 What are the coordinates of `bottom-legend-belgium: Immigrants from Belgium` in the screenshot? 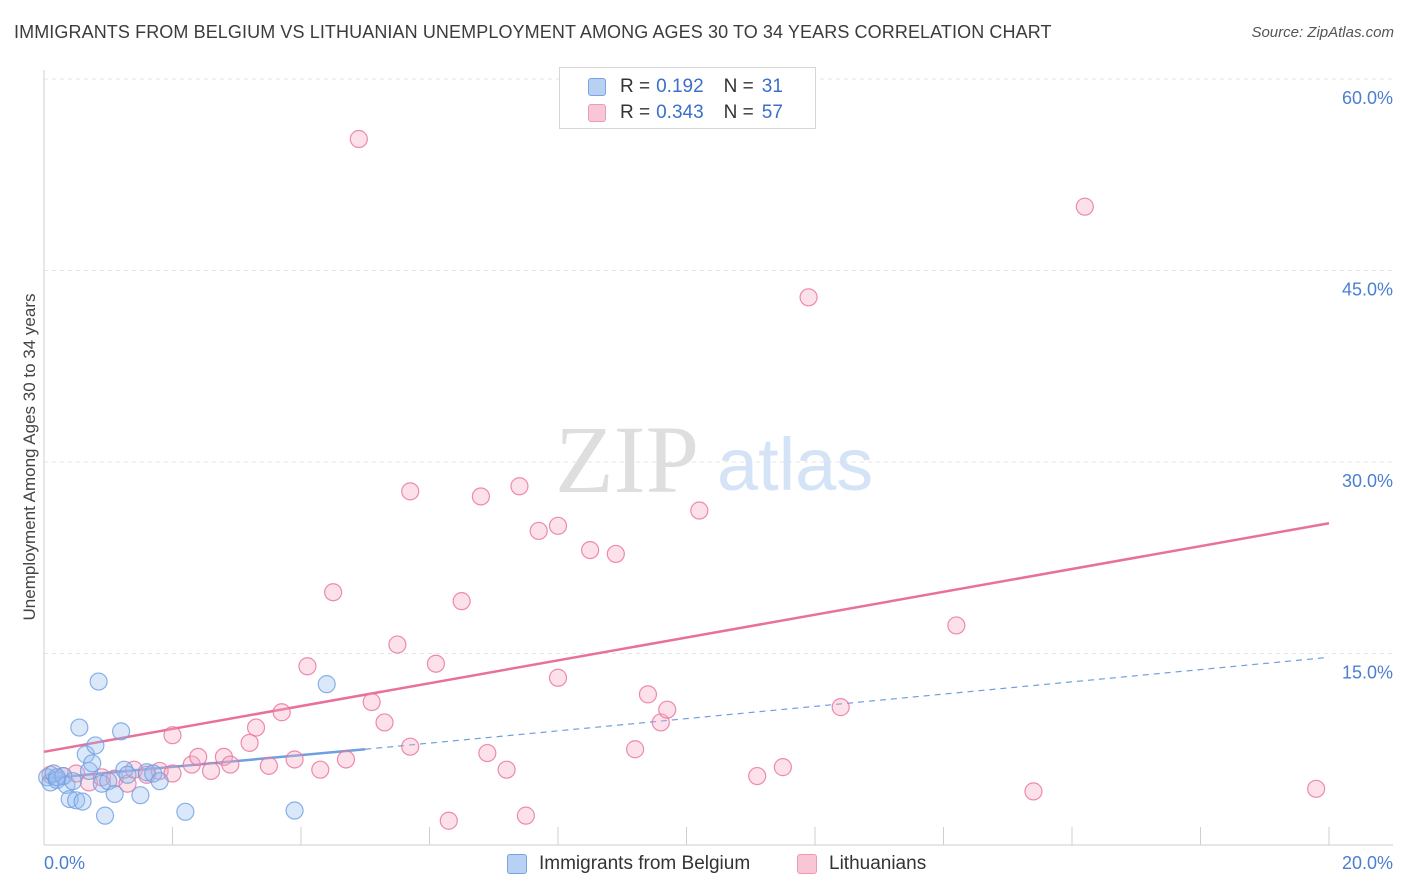 It's located at (628, 864).